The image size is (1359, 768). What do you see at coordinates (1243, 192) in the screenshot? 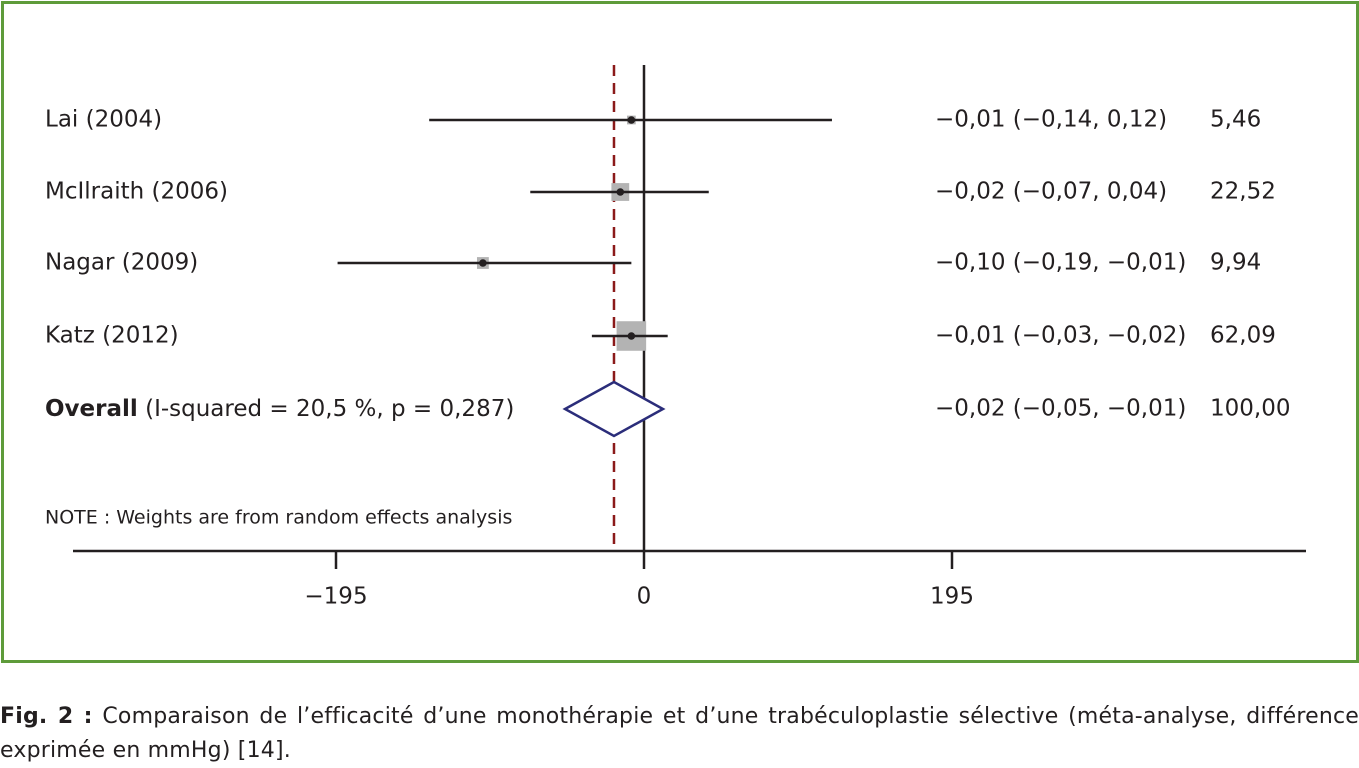
I see `weight-text: 22,52` at bounding box center [1243, 192].